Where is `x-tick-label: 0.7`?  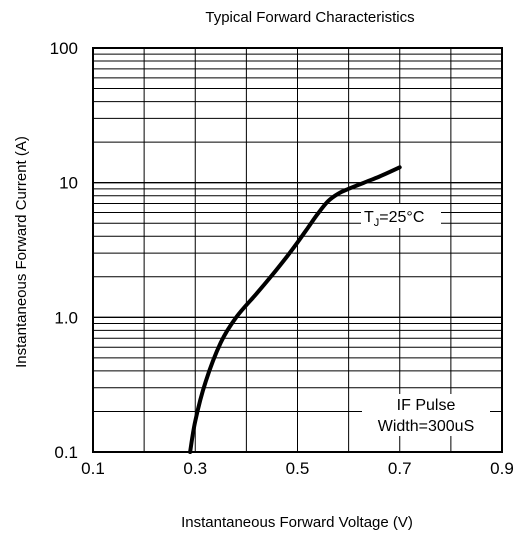
x-tick-label: 0.7 is located at coordinates (400, 468).